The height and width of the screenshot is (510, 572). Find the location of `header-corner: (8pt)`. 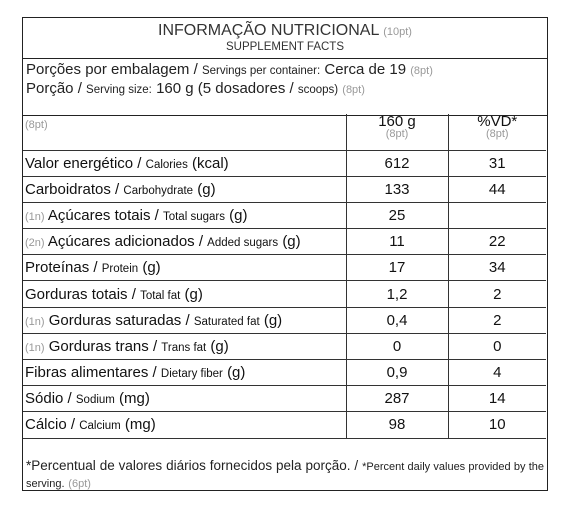

header-corner: (8pt) is located at coordinates (185, 132).